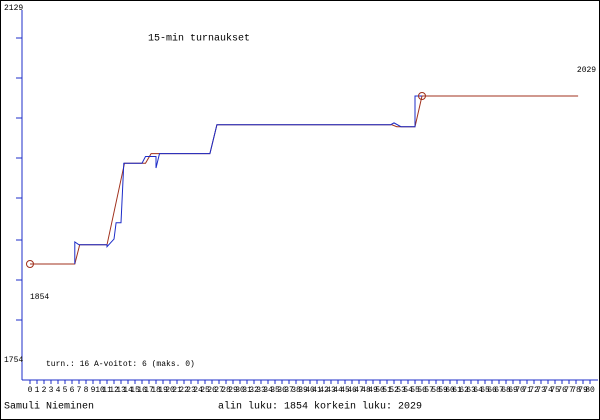 This screenshot has height=420, width=600. What do you see at coordinates (191, 390) in the screenshot?
I see `x-tick-label: 23` at bounding box center [191, 390].